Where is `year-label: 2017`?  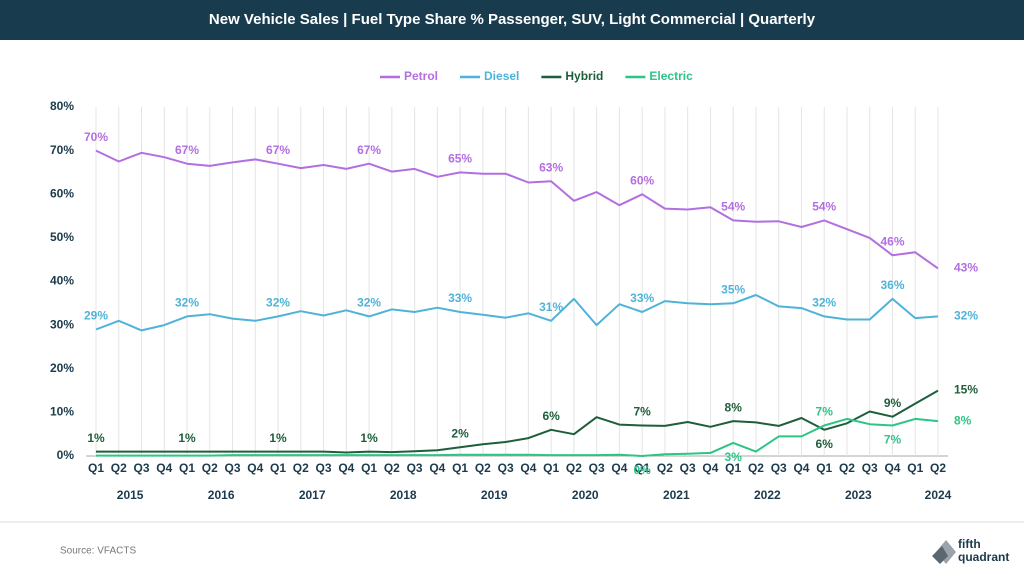
year-label: 2017 is located at coordinates (312, 495).